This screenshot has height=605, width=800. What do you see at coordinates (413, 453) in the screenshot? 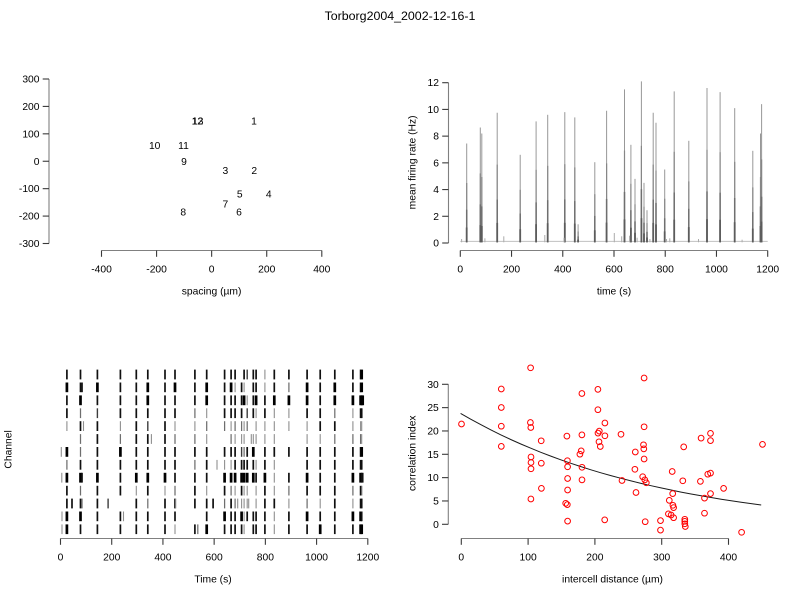
I see `svg-text: correlation index` at bounding box center [413, 453].